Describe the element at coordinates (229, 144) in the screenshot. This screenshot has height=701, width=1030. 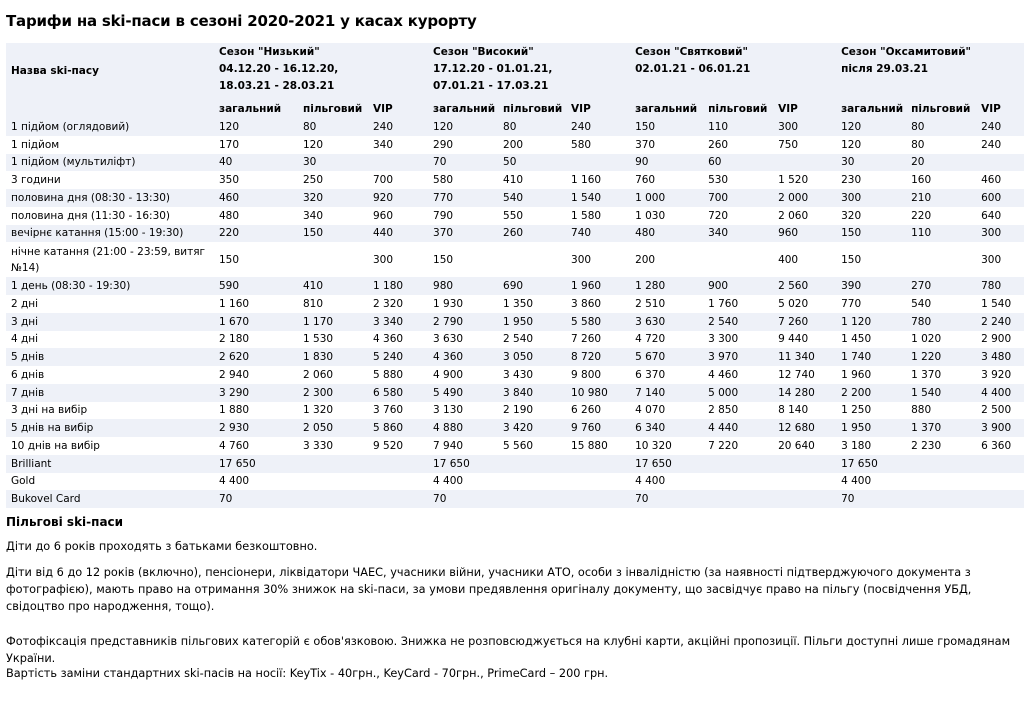
I see `price-cell: 170` at that location.